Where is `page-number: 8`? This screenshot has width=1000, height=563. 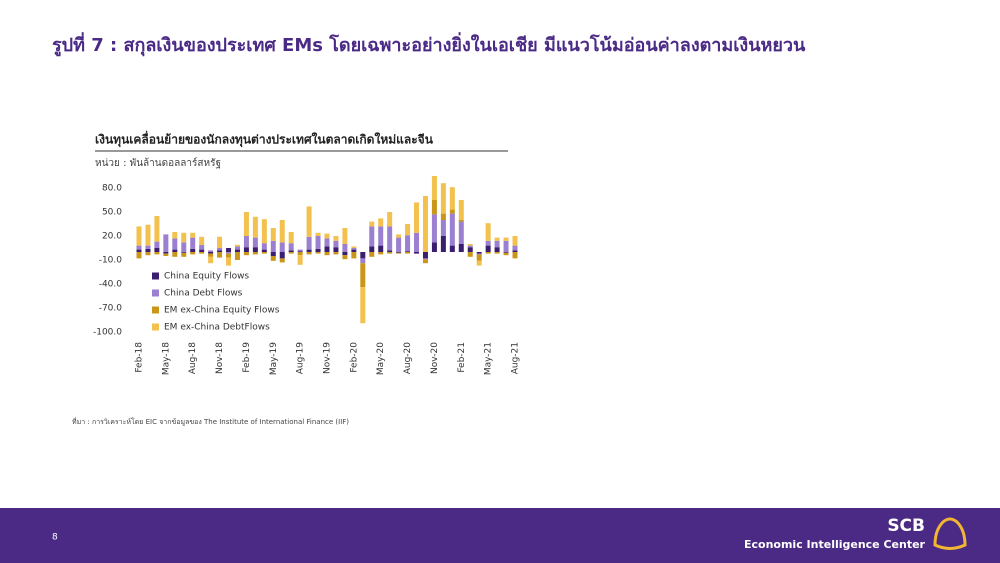 page-number: 8 is located at coordinates (55, 538).